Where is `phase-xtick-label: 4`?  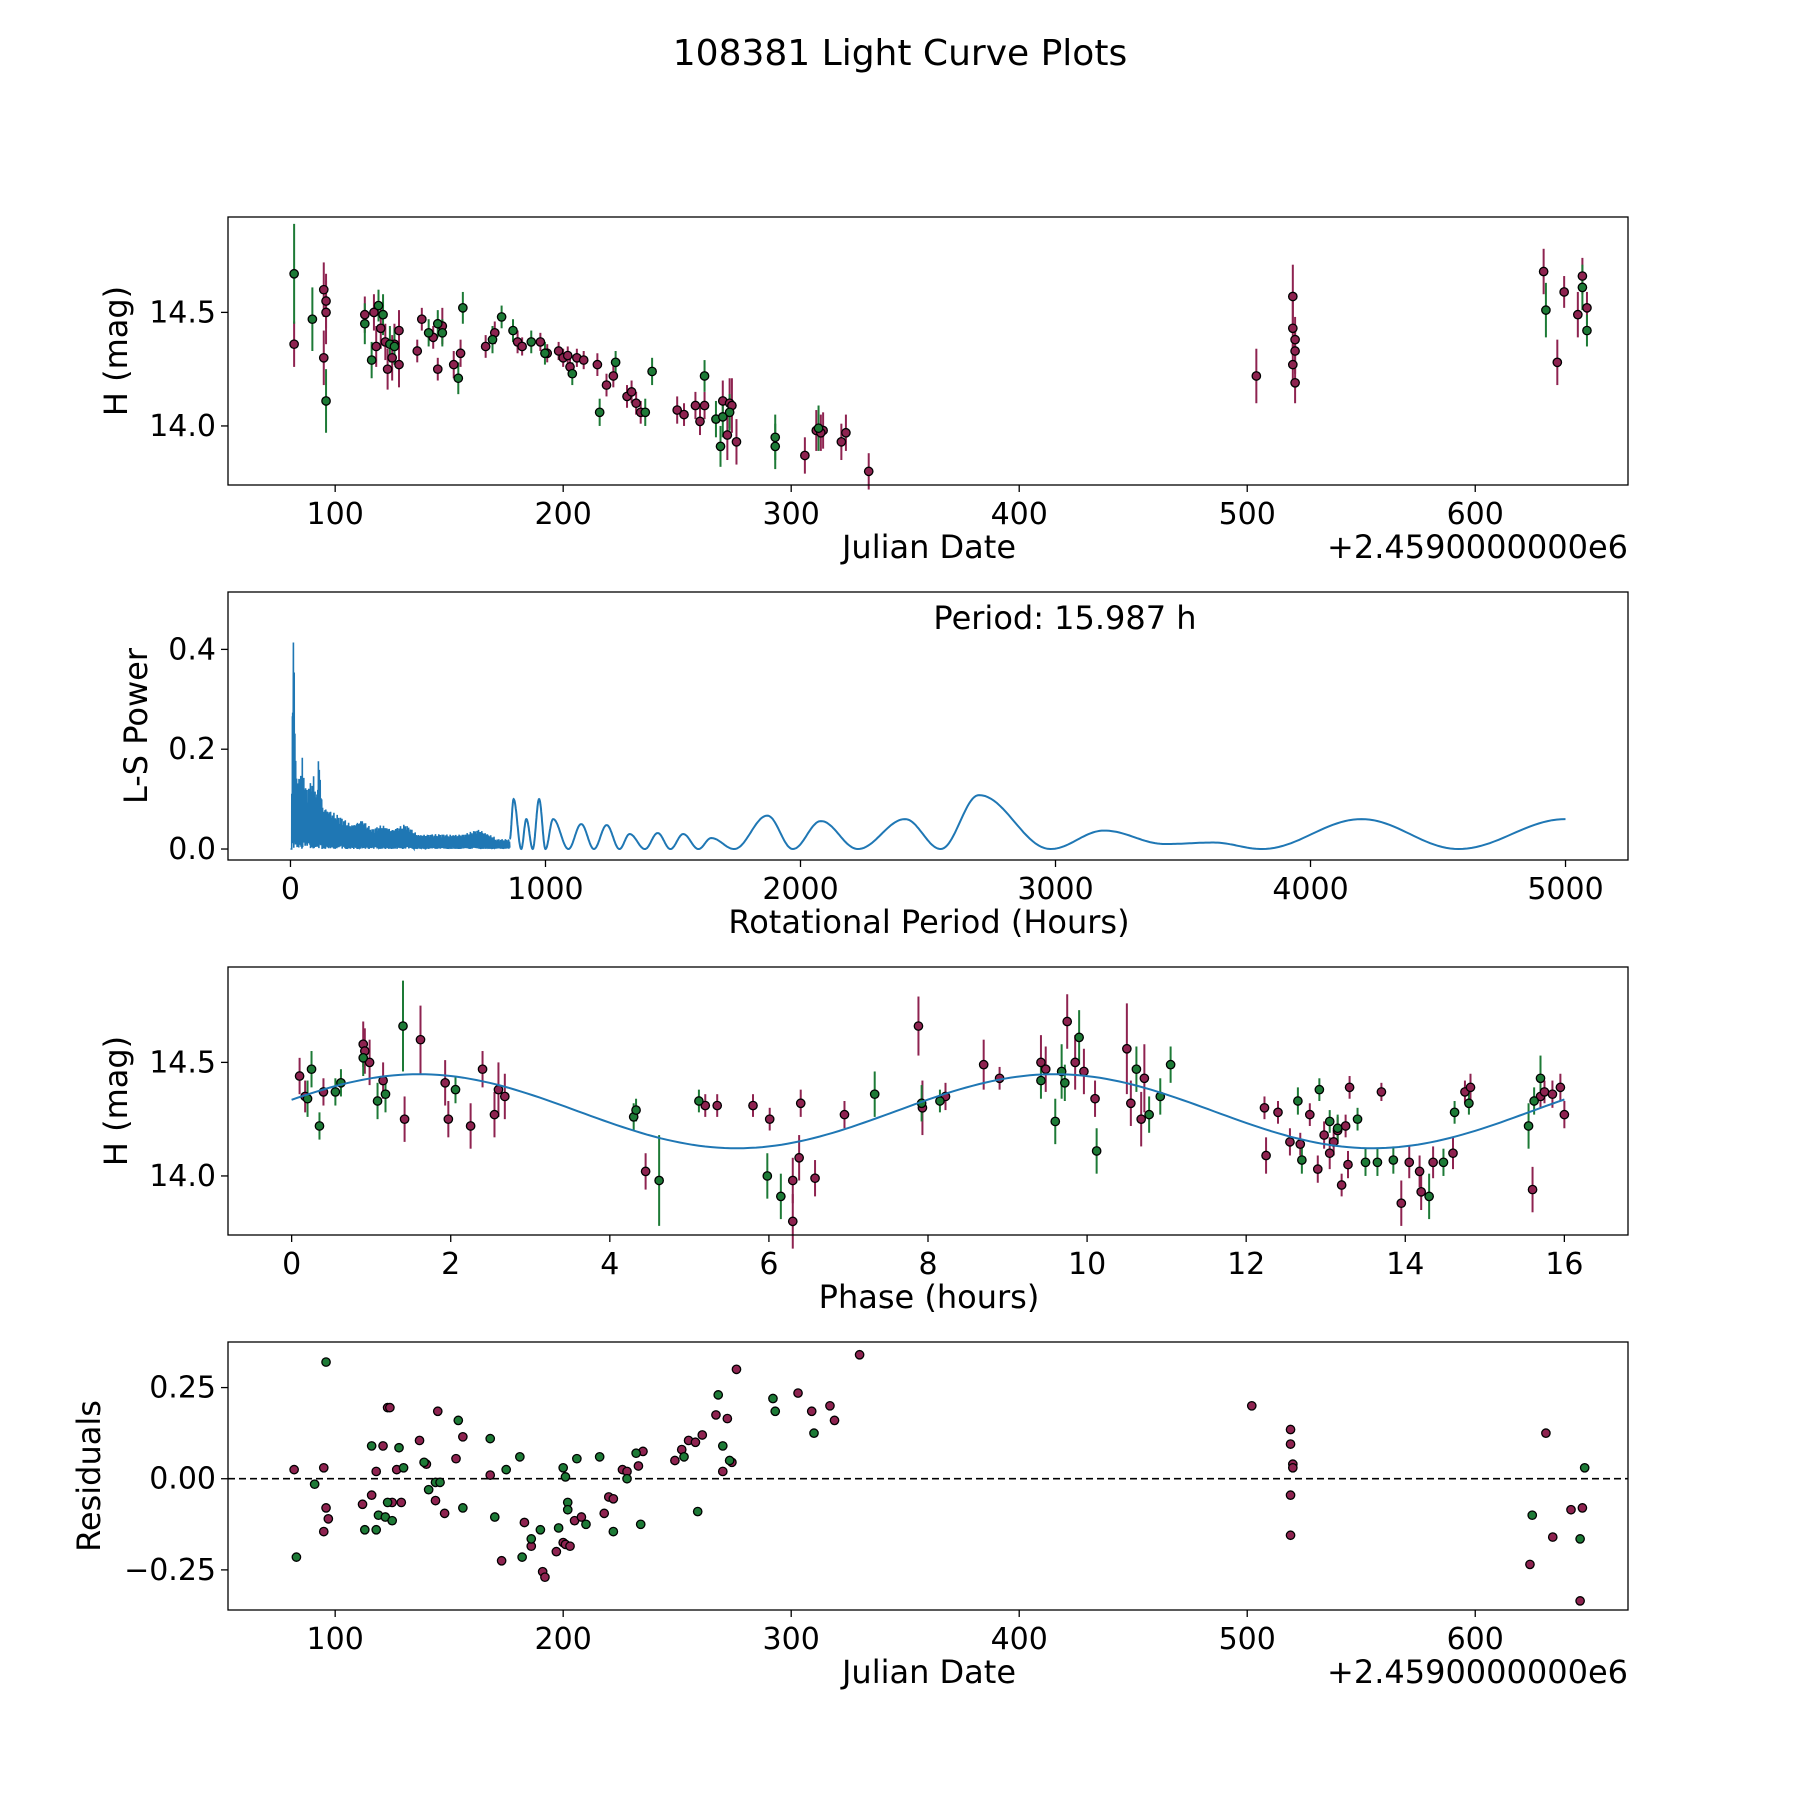 phase-xtick-label: 4 is located at coordinates (609, 1264).